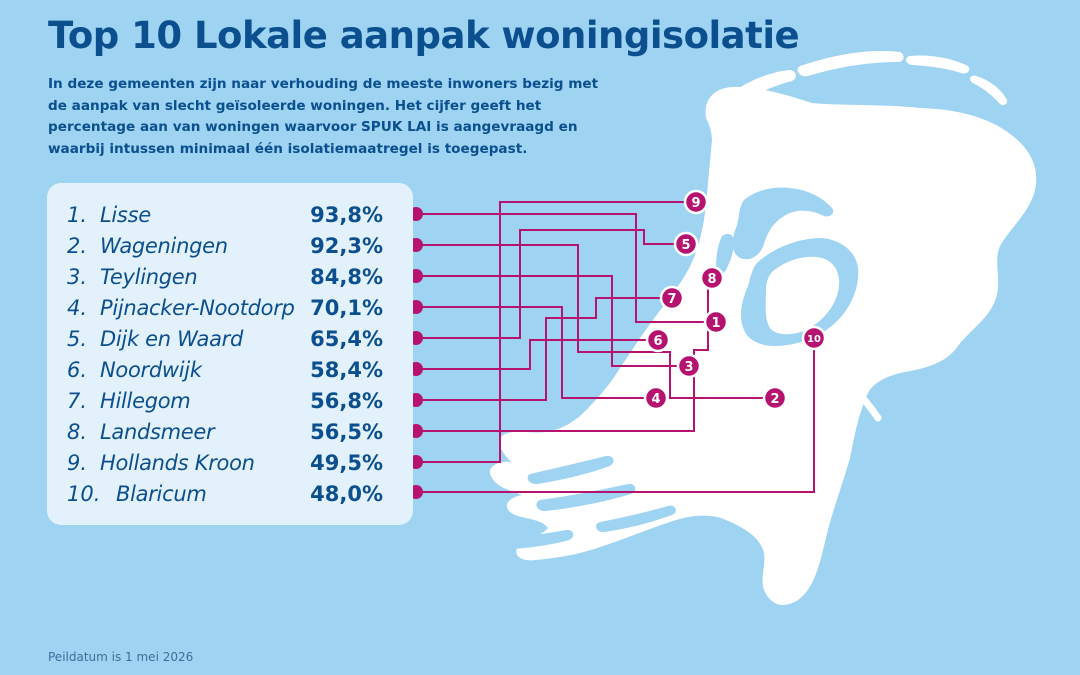 This screenshot has height=675, width=1080. What do you see at coordinates (230, 400) in the screenshot?
I see `ranking-row-7: 7. Hillegom 56,8%` at bounding box center [230, 400].